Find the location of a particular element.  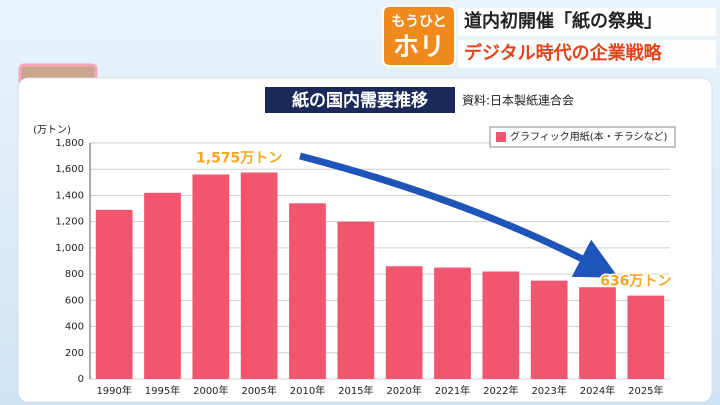

value-label: 636万トン is located at coordinates (635, 282).